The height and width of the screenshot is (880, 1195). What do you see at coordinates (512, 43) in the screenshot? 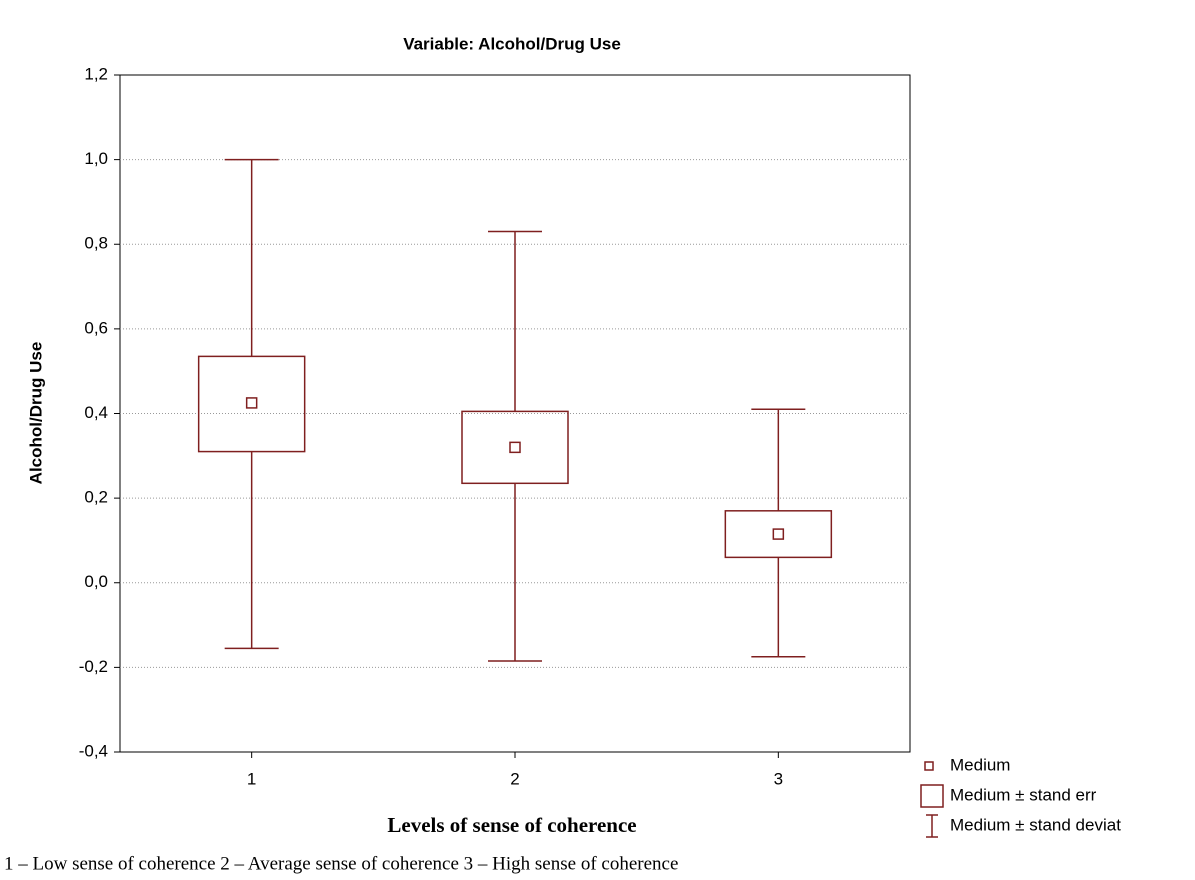
I see `chart-title: Variable: Alcohol/Drug Use` at bounding box center [512, 43].